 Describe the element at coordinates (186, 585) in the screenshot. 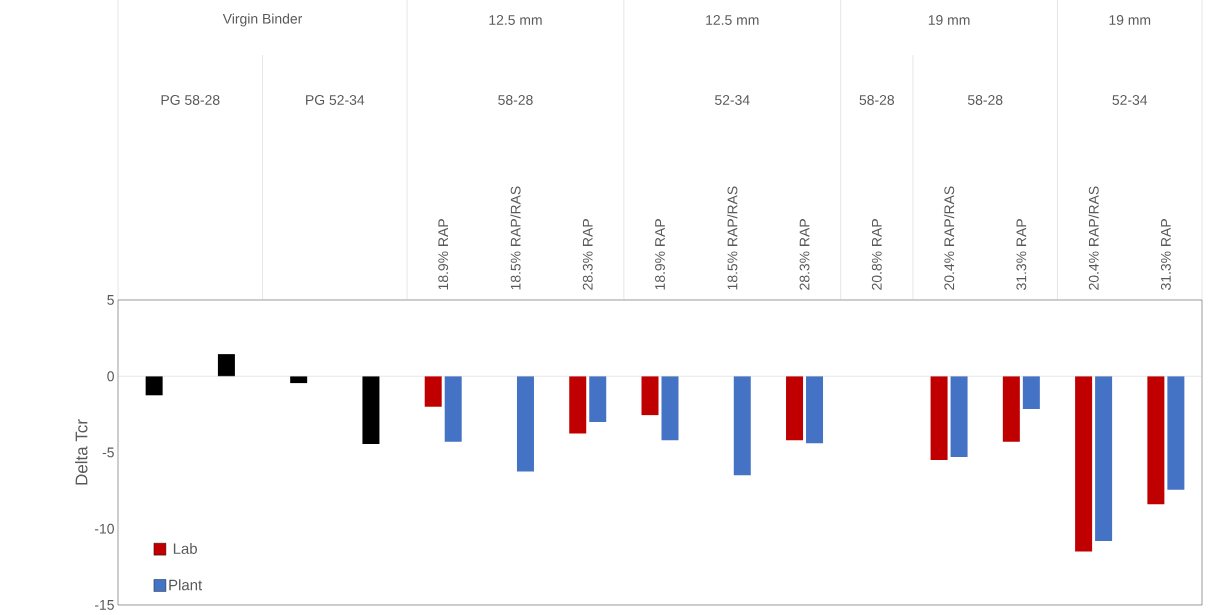

I see `legend-label: Plant` at that location.